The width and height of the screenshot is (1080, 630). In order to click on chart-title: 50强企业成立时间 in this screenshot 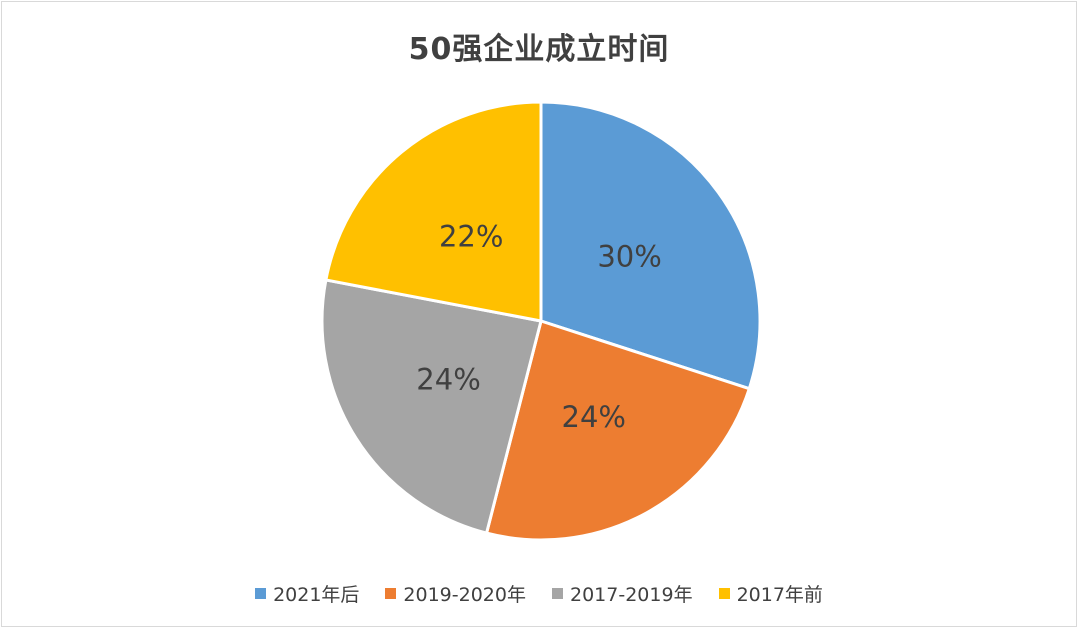, I will do `click(539, 49)`.